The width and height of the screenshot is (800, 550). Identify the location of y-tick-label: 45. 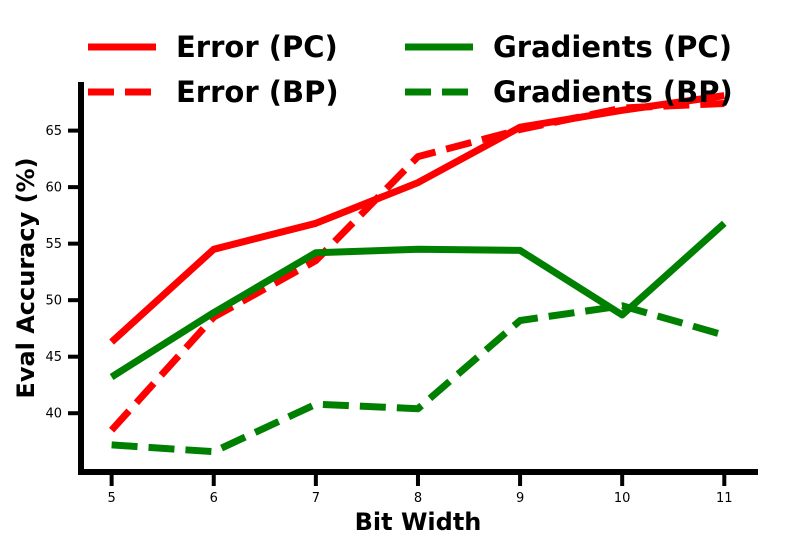
(53, 357).